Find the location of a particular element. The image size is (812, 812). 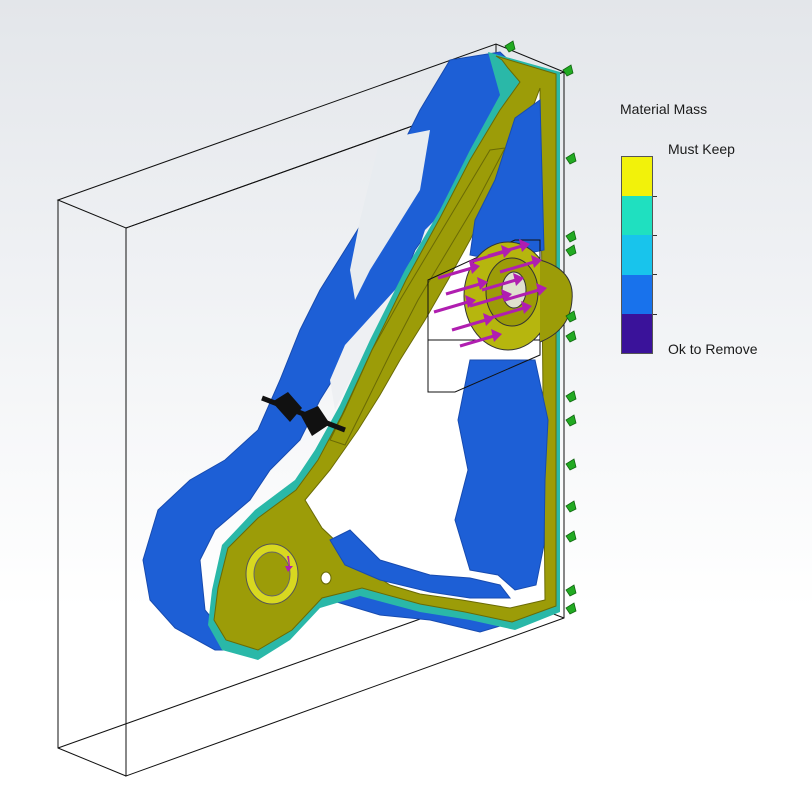

inner-blue-right is located at coordinates (501, 475).